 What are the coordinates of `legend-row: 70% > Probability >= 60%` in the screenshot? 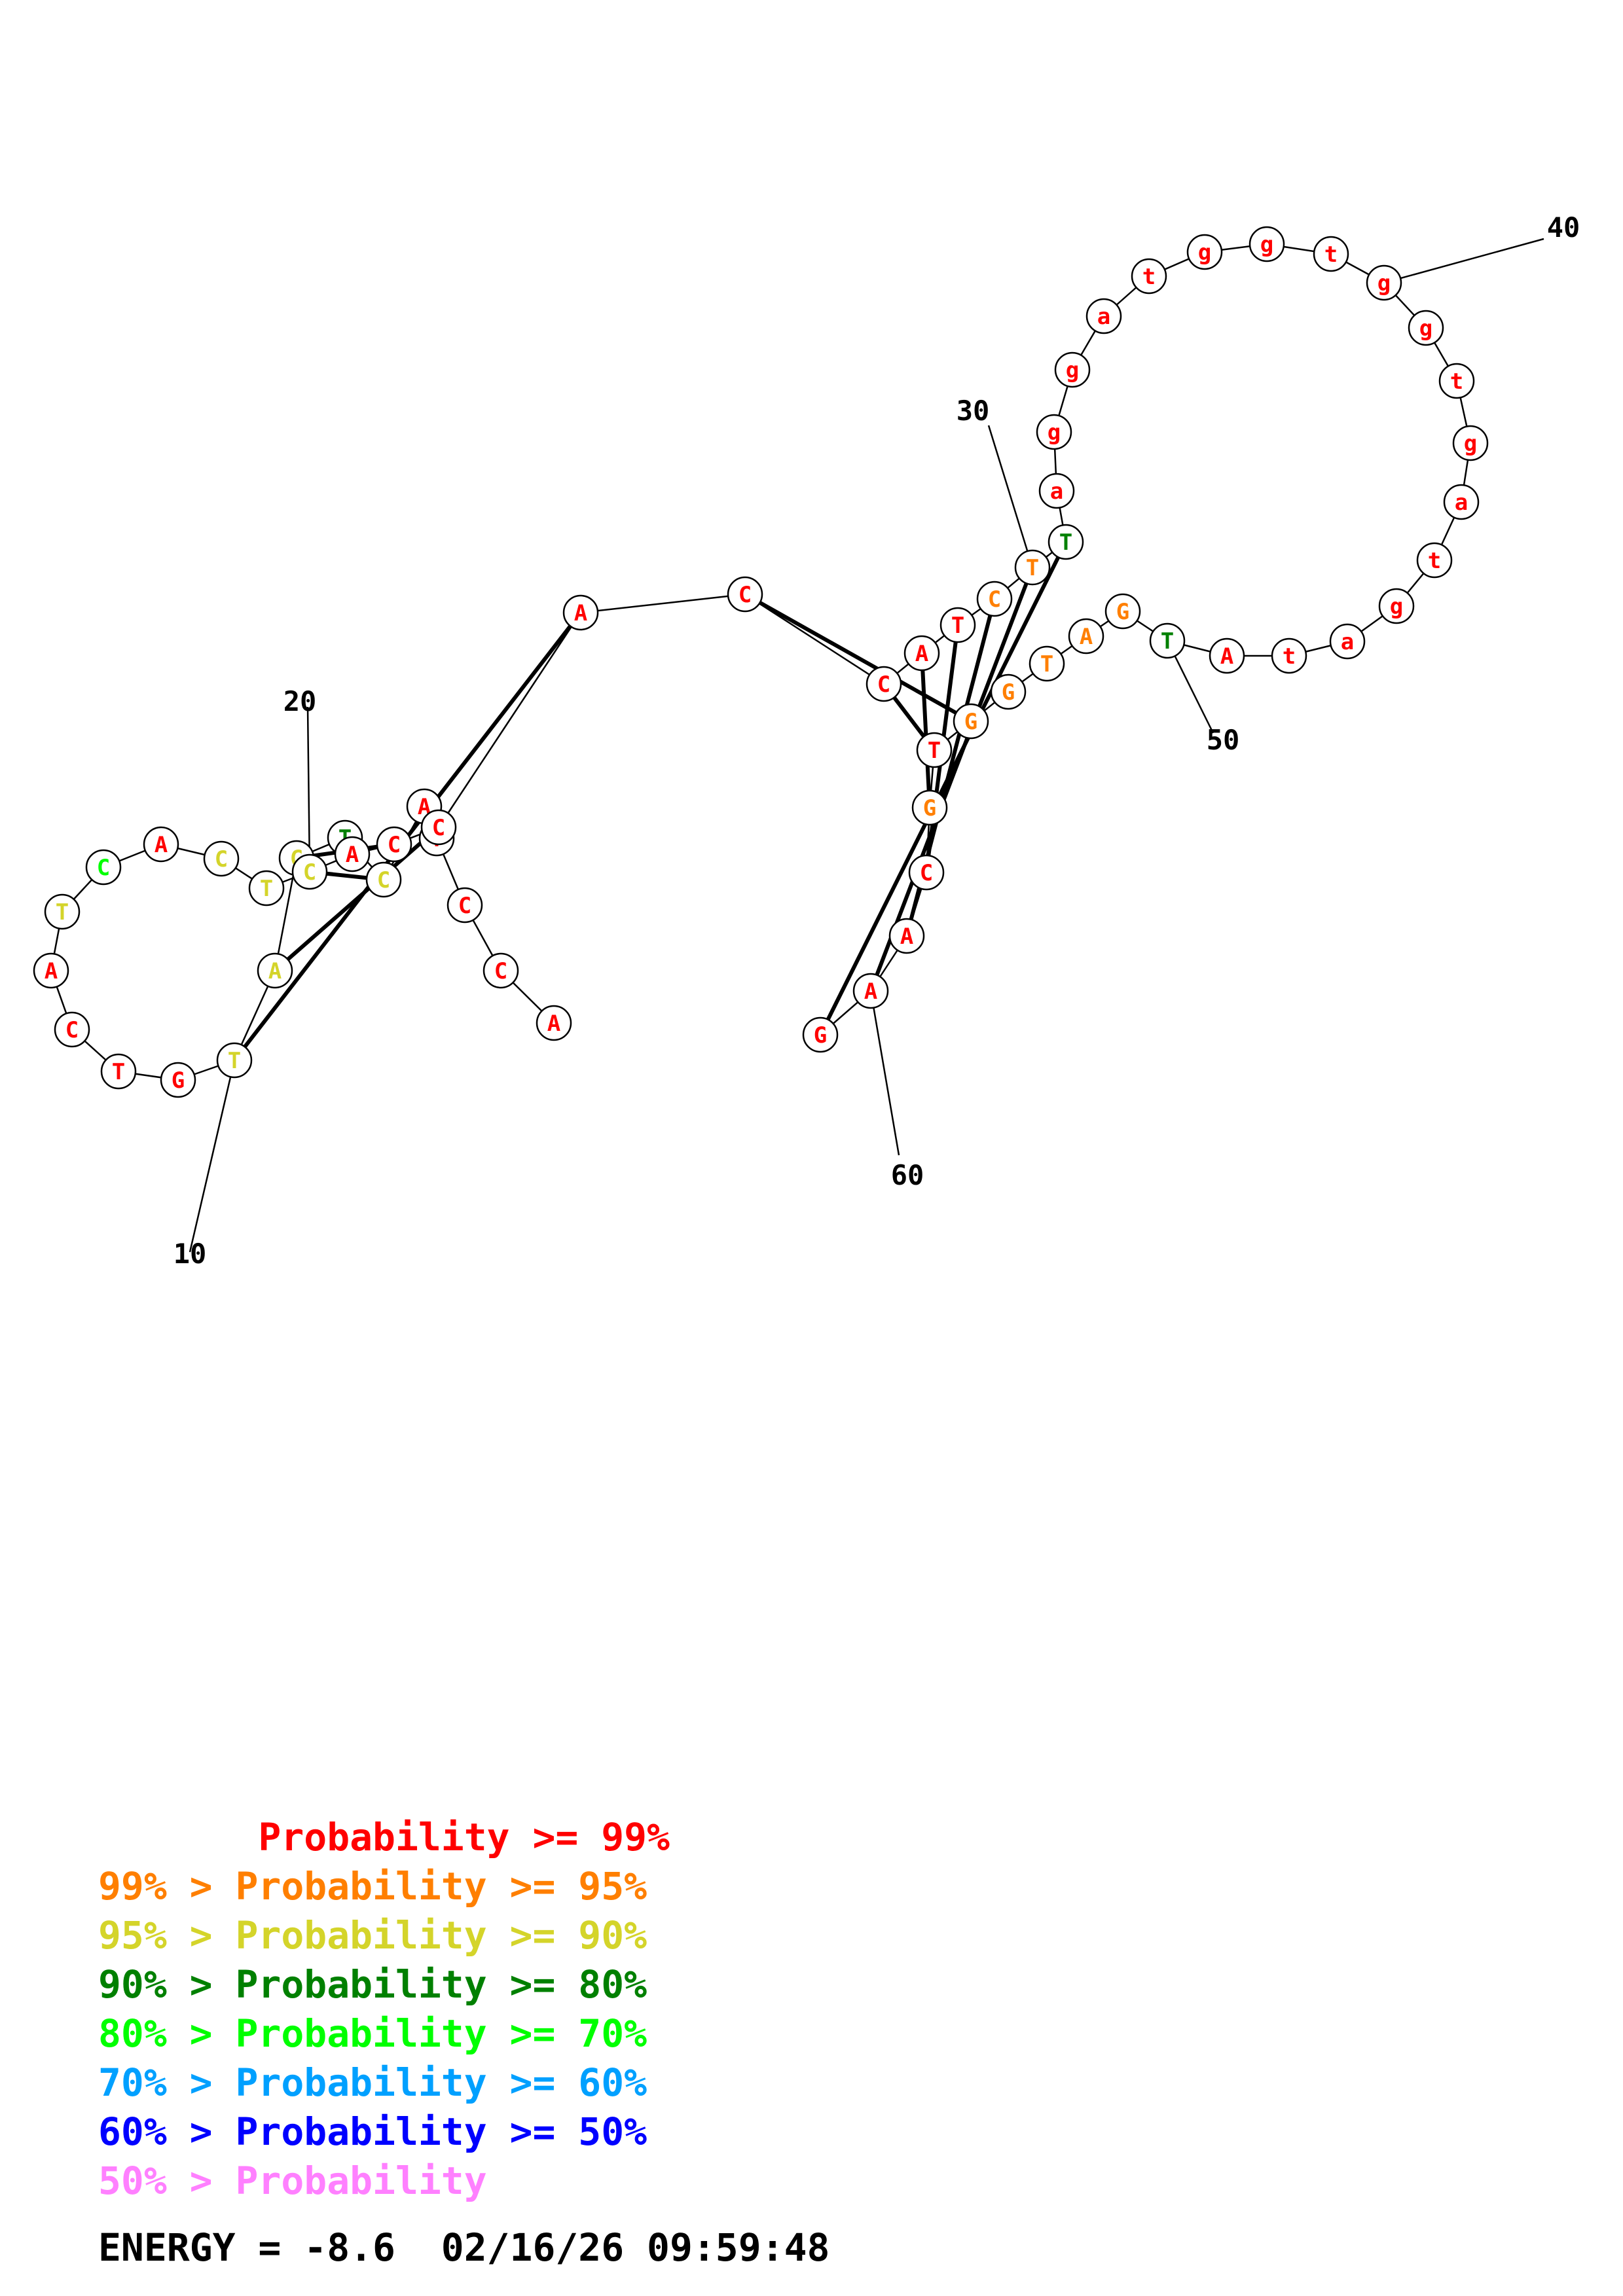 It's located at (372, 2082).